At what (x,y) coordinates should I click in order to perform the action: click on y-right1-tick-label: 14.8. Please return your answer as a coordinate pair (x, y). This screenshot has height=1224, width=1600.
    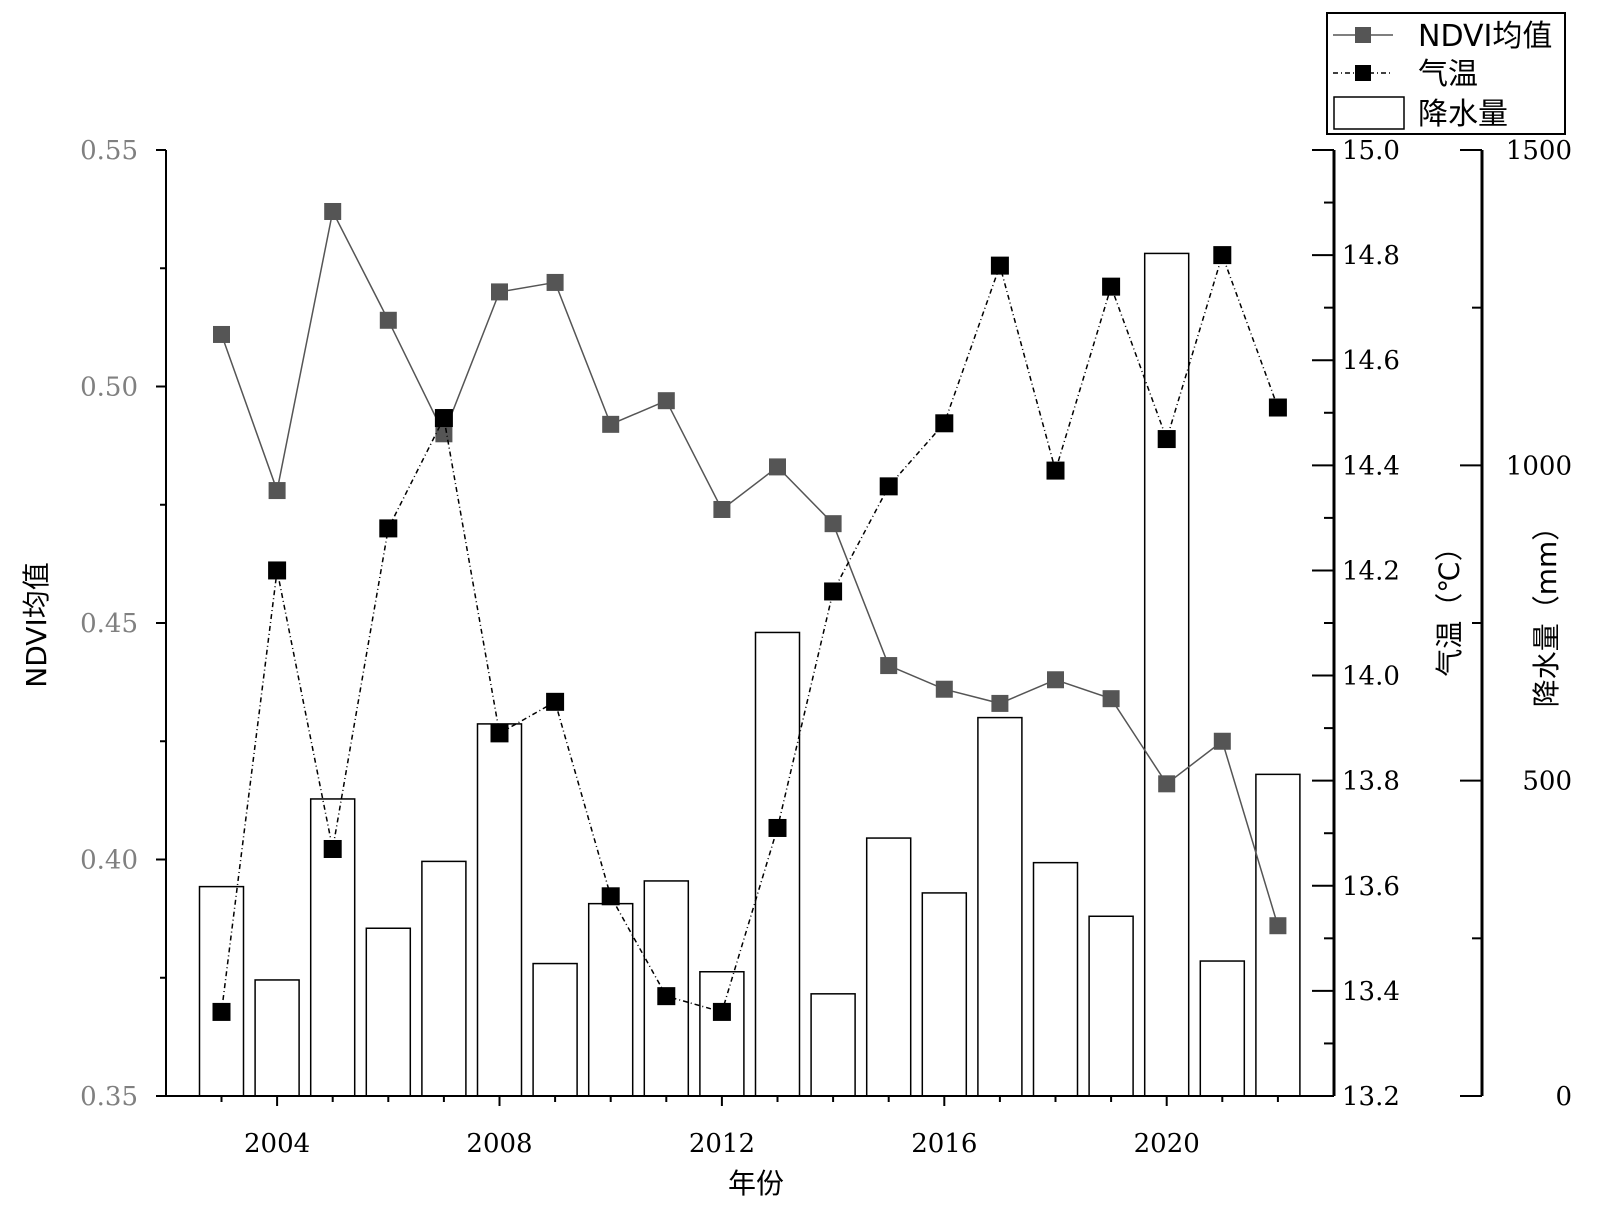
    Looking at the image, I should click on (1371, 256).